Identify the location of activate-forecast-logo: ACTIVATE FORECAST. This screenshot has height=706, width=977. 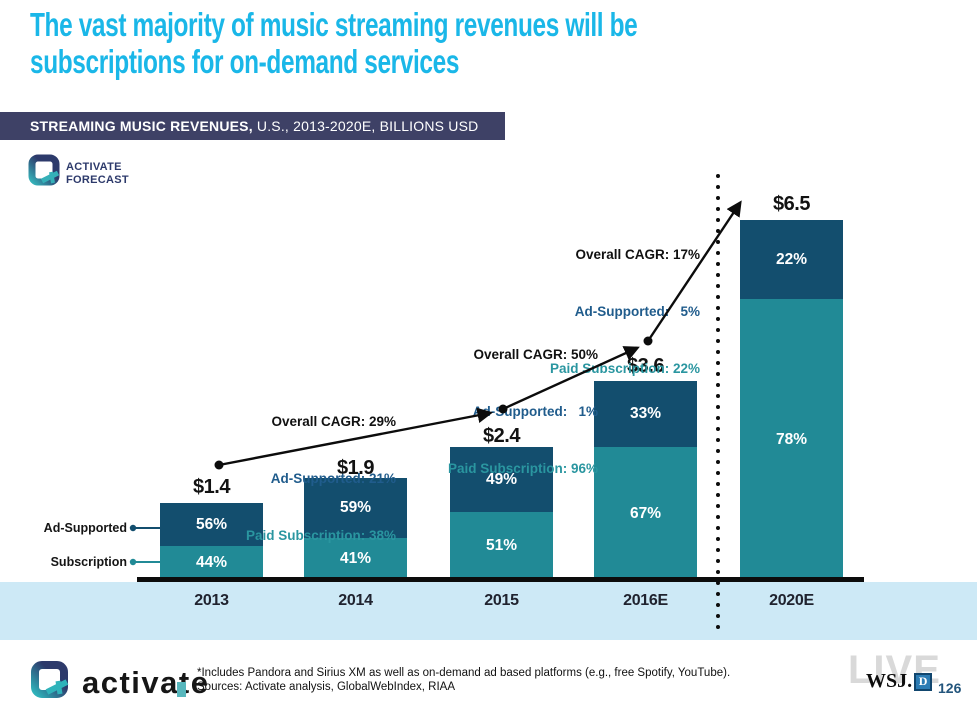
(78, 173).